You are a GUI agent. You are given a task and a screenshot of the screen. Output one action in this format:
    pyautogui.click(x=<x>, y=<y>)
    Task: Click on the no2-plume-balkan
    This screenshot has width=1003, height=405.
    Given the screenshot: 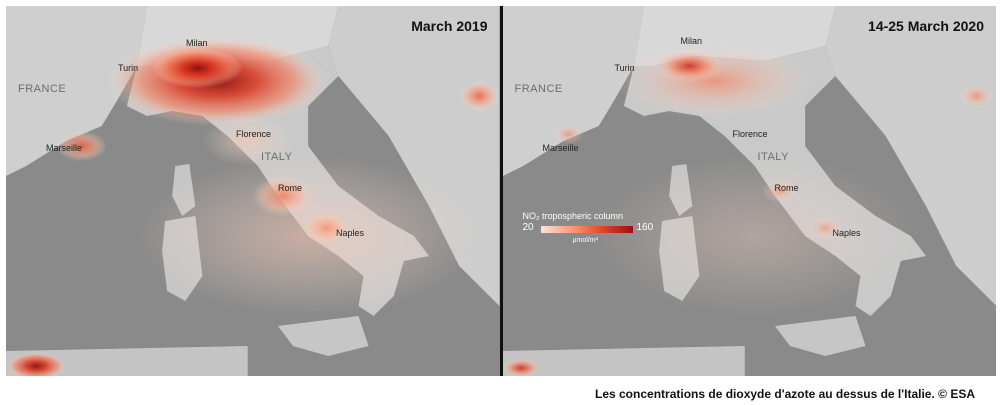 What is the action you would take?
    pyautogui.click(x=479, y=96)
    